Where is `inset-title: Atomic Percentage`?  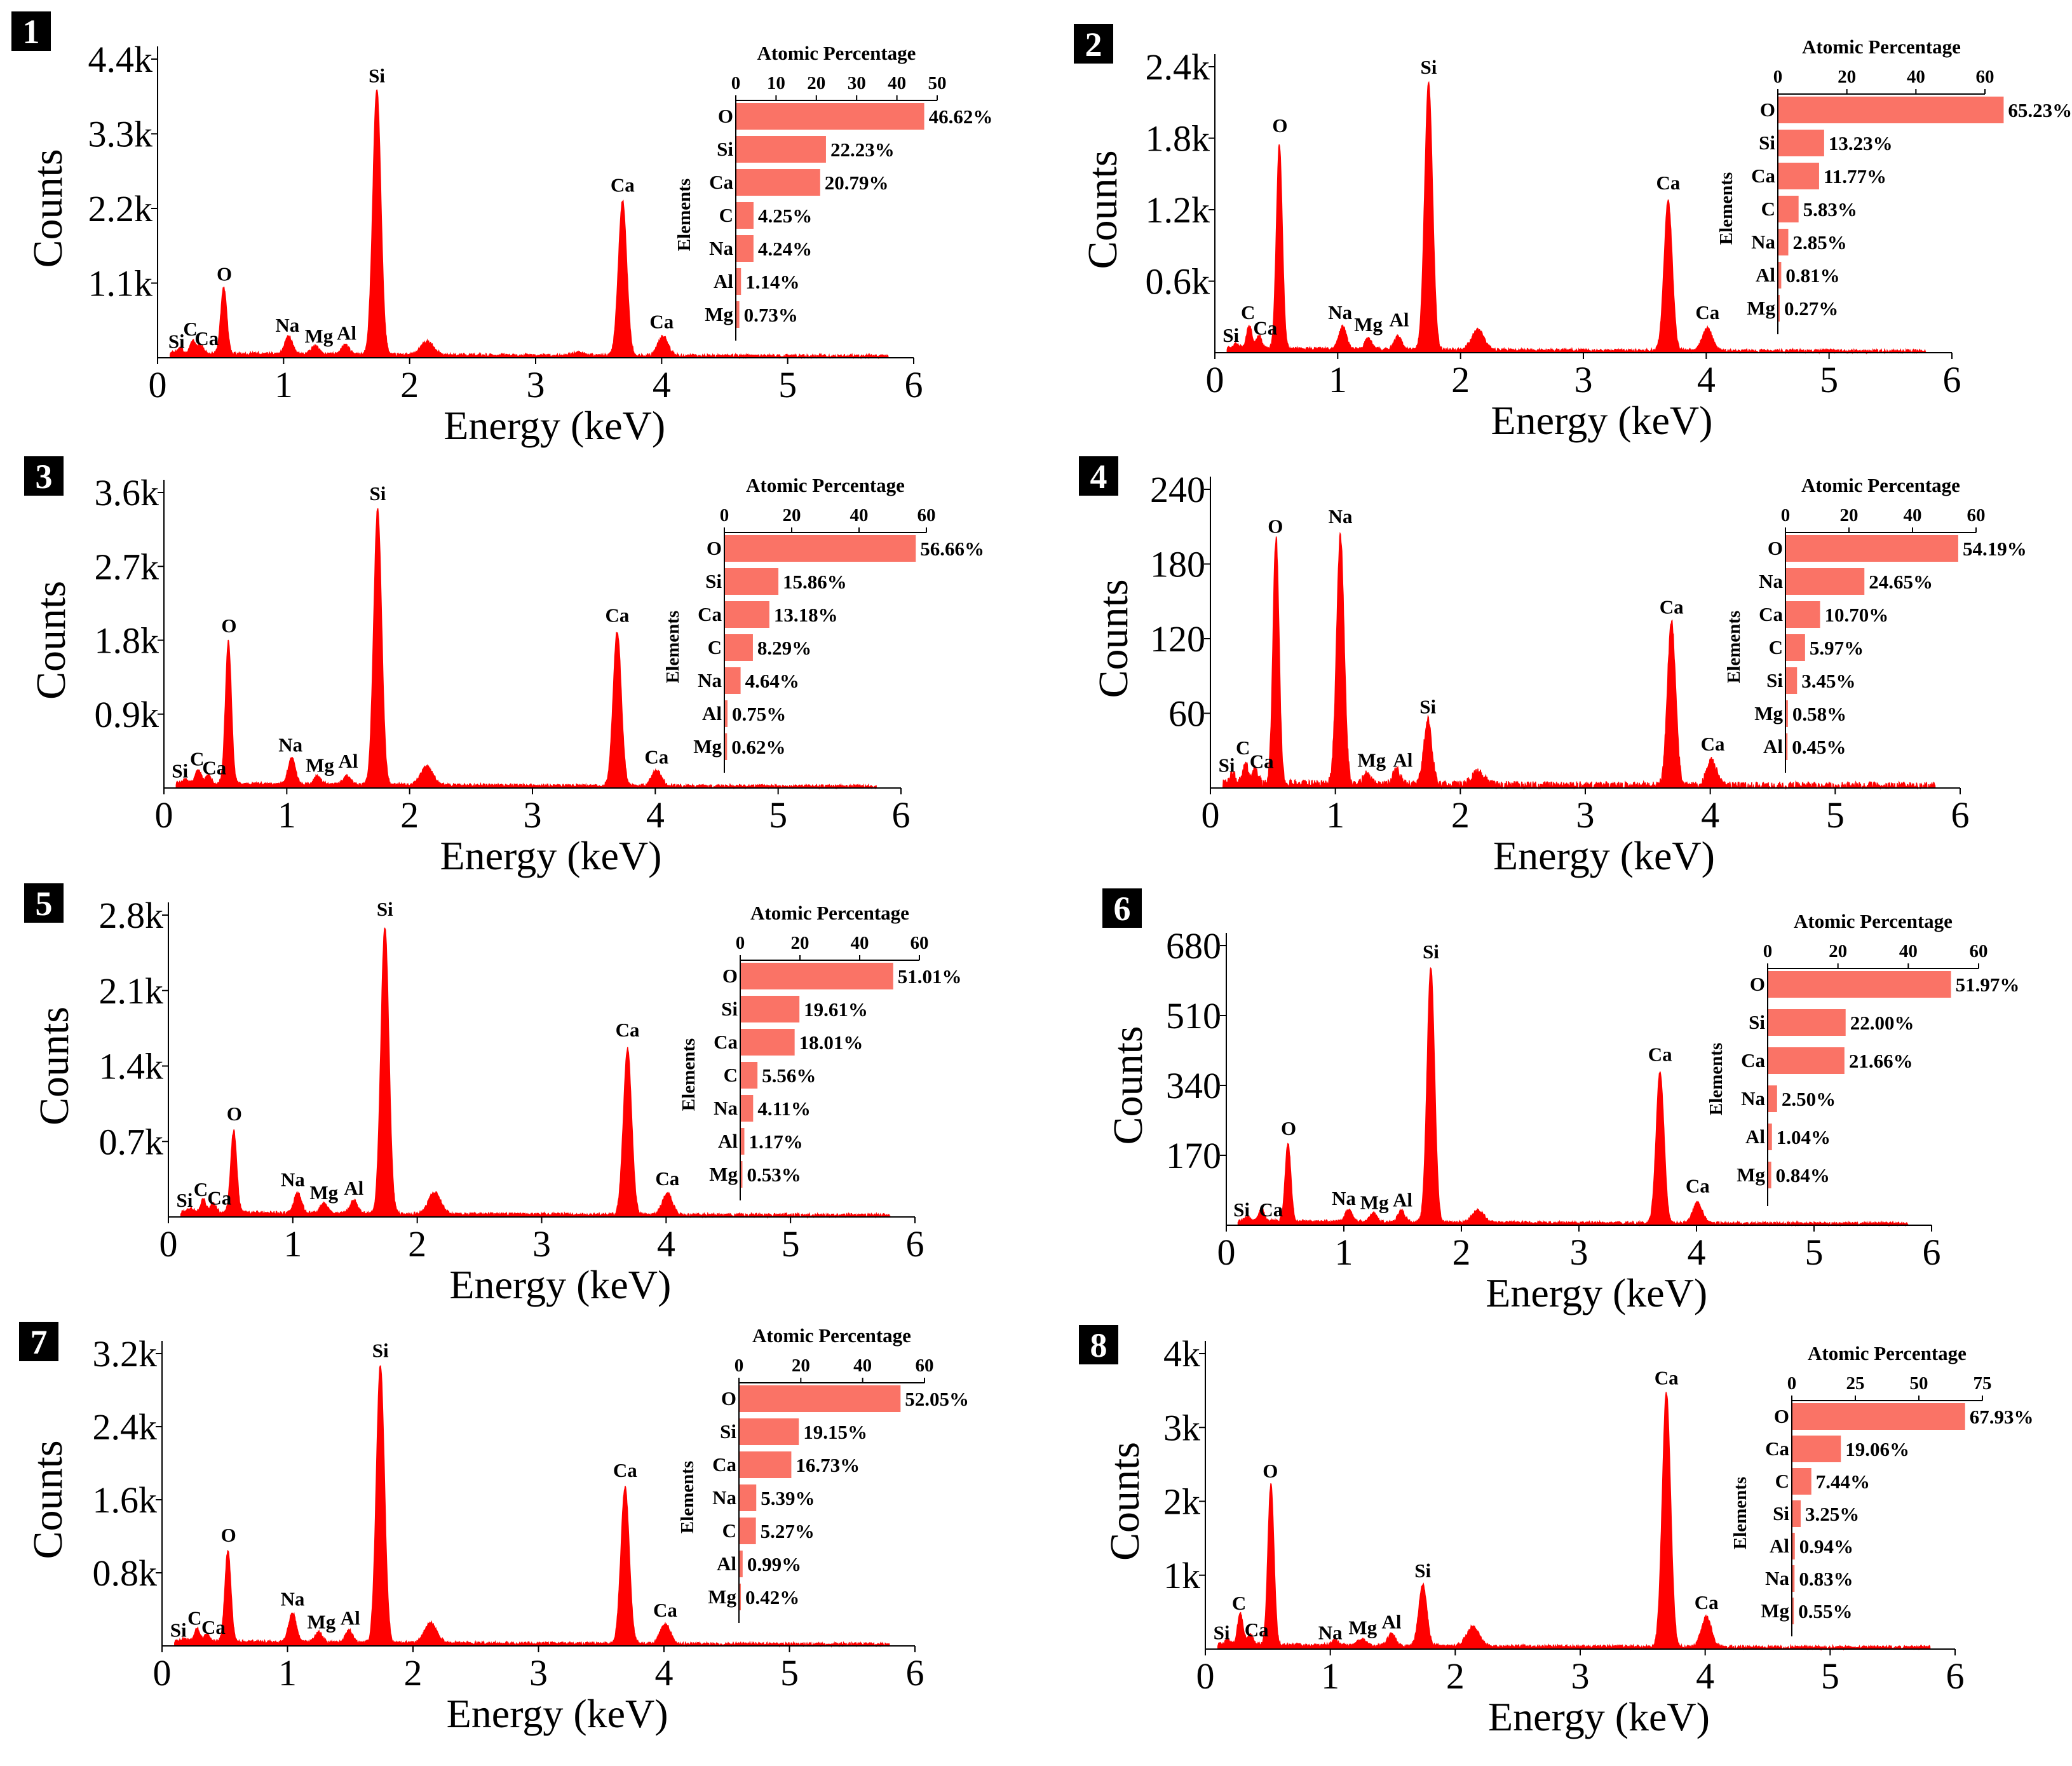
inset-title: Atomic Percentage is located at coordinates (831, 1336).